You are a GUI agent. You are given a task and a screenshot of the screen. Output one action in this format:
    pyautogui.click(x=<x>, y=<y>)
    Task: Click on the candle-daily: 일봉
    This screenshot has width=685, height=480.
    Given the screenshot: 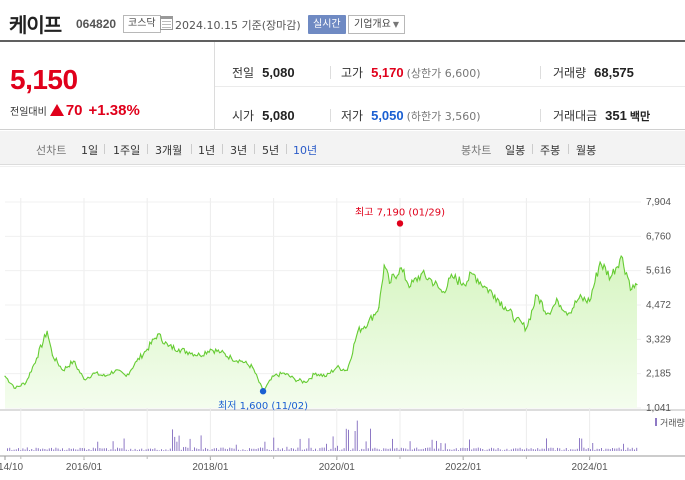 What is the action you would take?
    pyautogui.click(x=515, y=150)
    